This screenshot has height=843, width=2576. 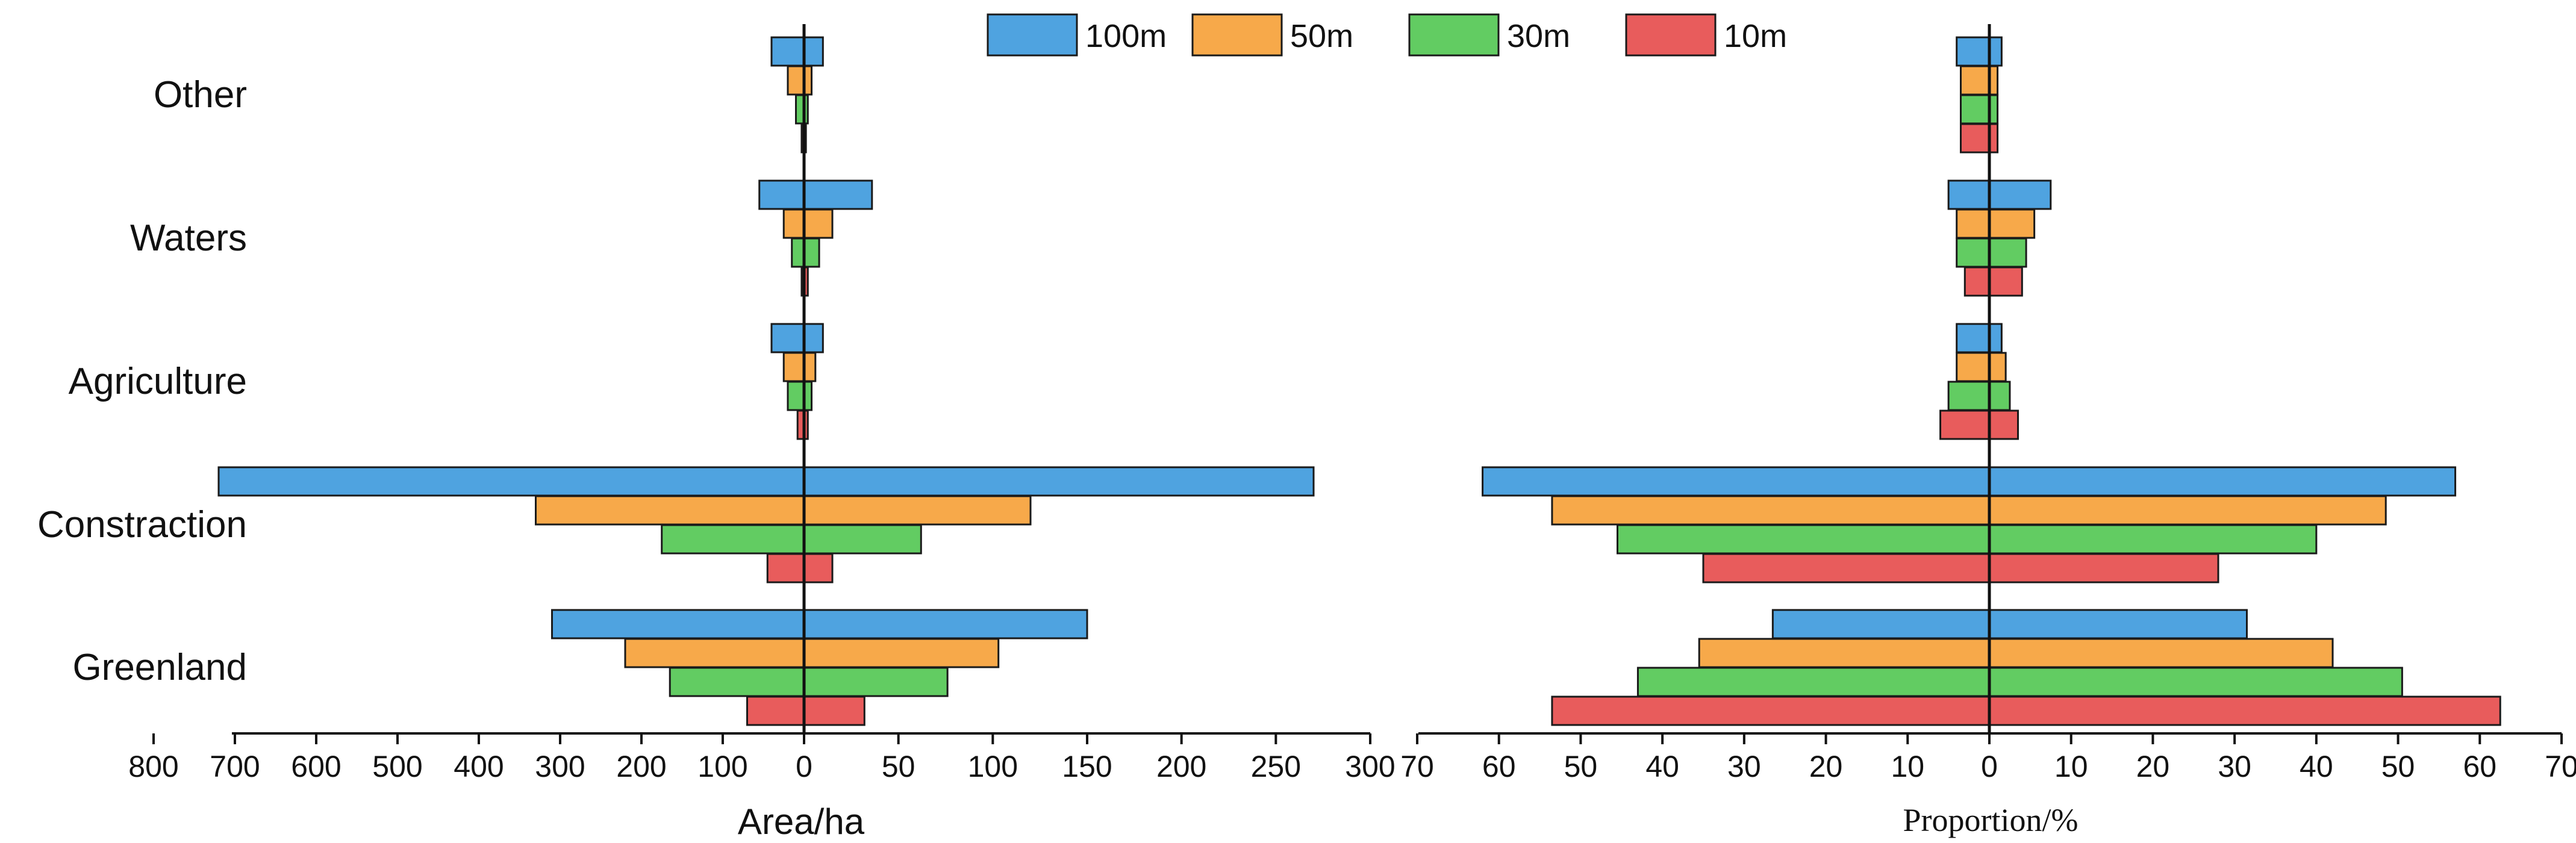 I want to click on bar-proportion-50m-greenland-left, so click(x=1844, y=653).